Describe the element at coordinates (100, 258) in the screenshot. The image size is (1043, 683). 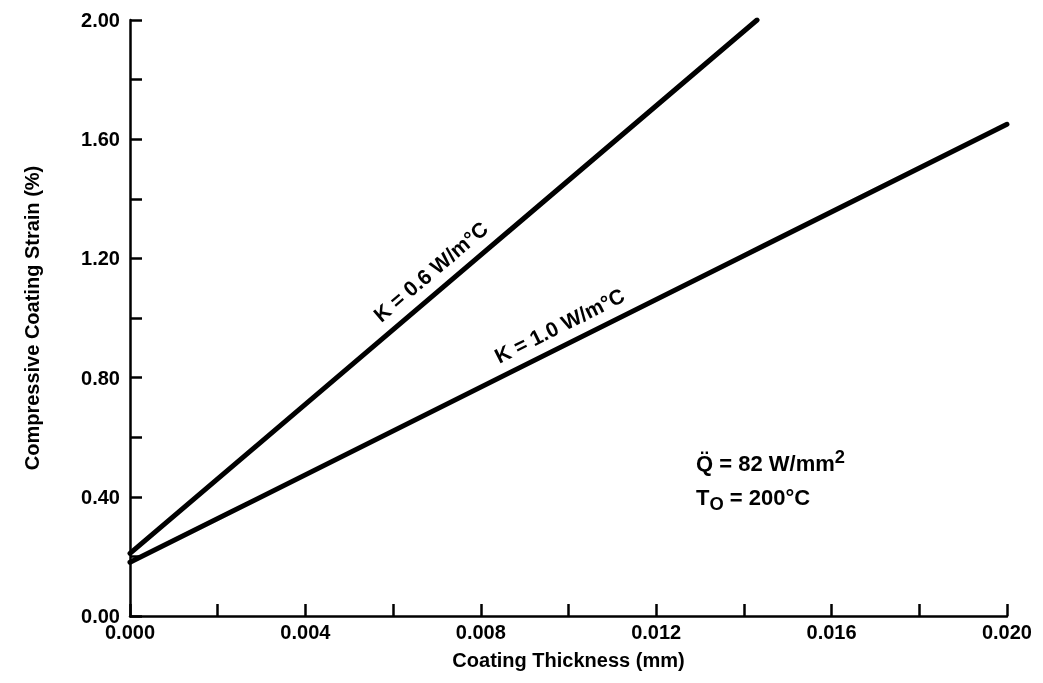
I see `y-tick-label: 1.20` at that location.